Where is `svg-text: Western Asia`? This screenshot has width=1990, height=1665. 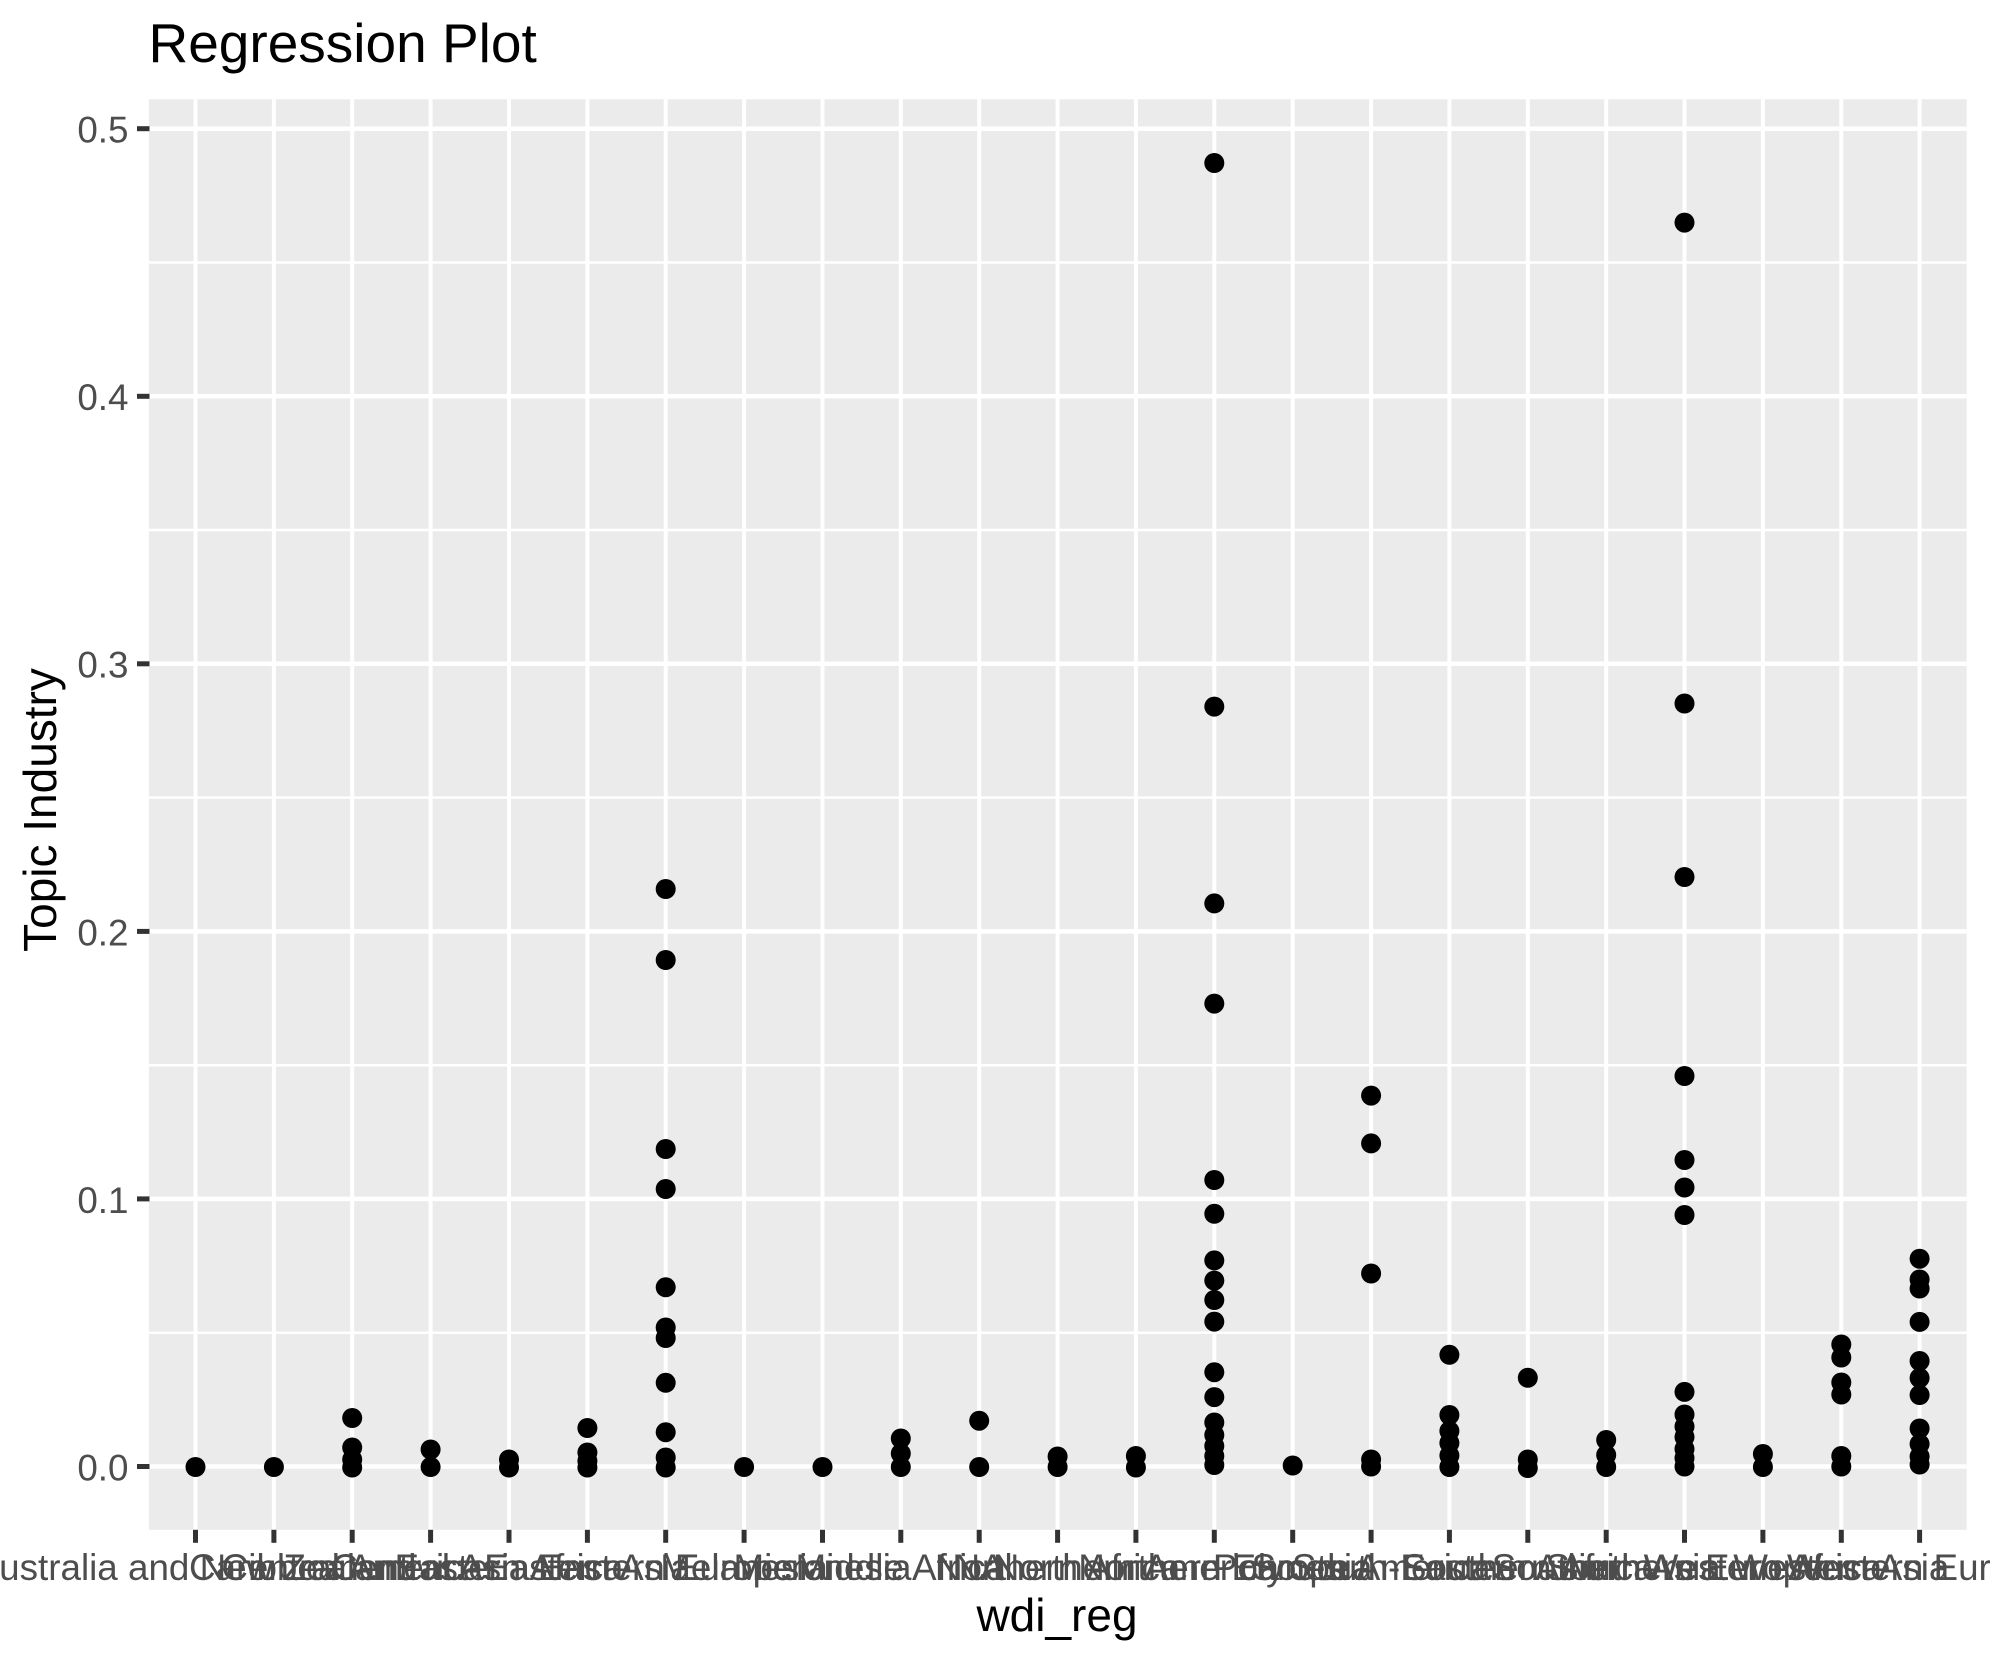 svg-text: Western Asia is located at coordinates (1841, 1567).